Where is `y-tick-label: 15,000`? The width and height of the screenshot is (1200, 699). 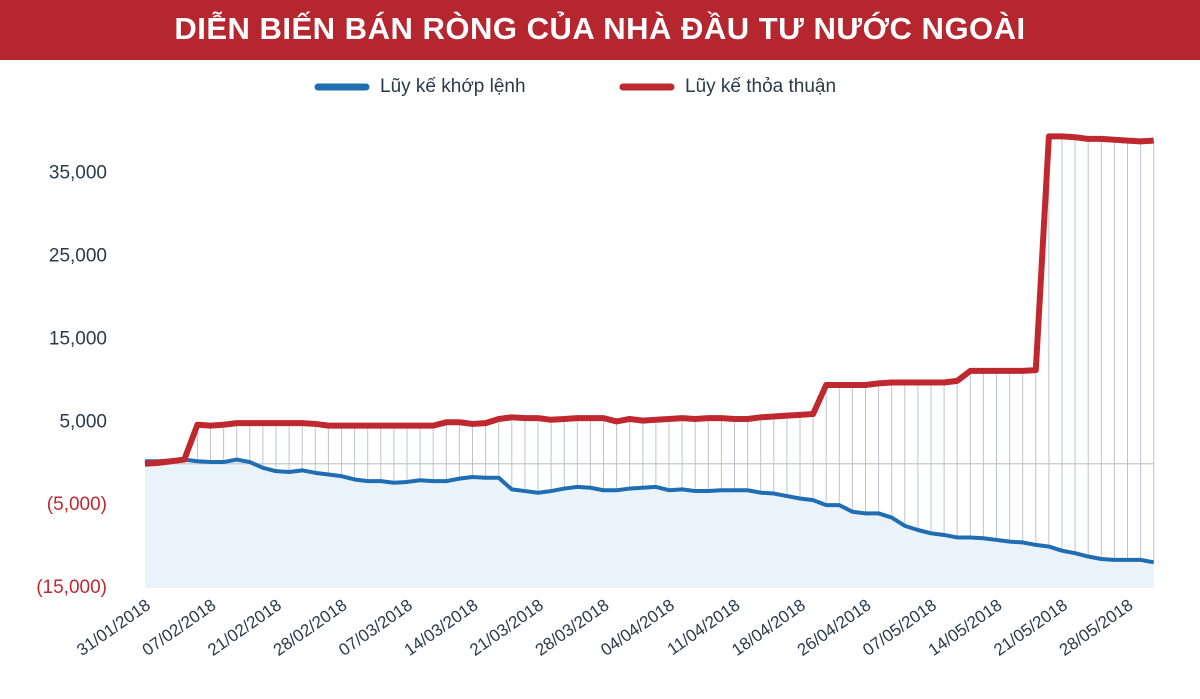
y-tick-label: 15,000 is located at coordinates (78, 338).